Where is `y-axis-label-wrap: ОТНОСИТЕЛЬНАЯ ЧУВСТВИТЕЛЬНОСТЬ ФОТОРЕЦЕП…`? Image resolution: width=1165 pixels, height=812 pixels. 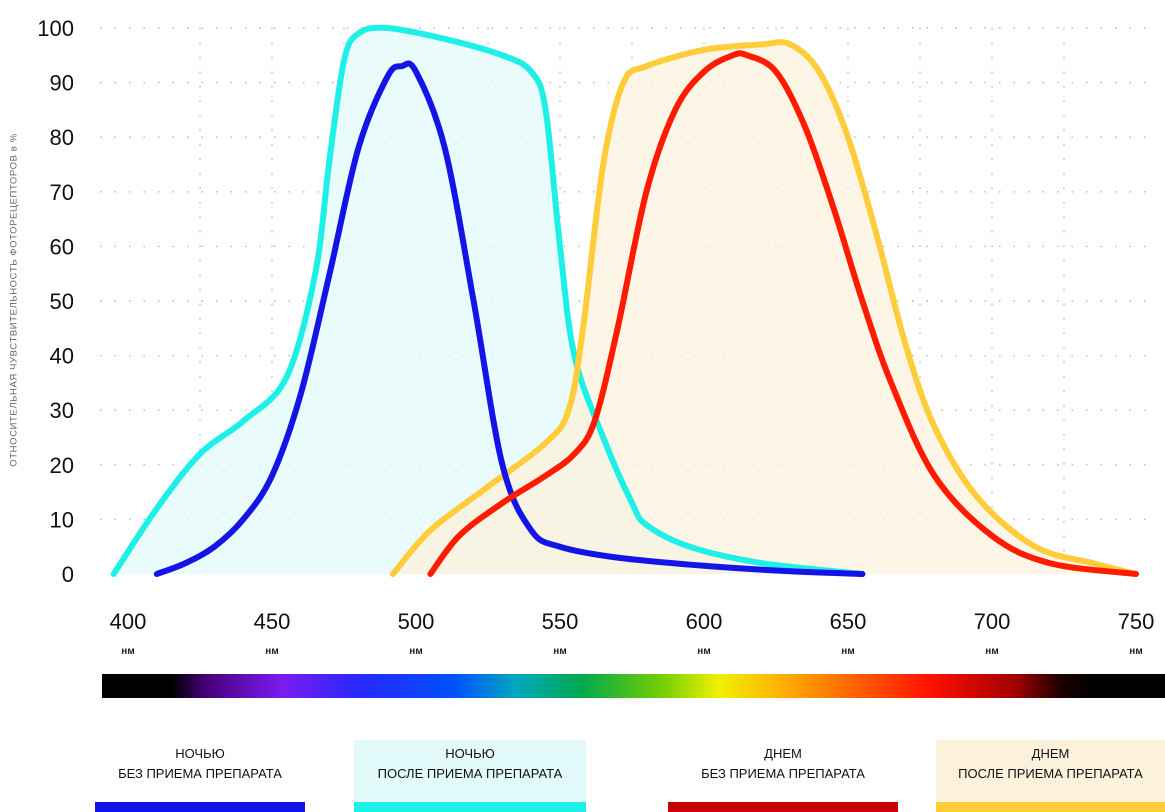
y-axis-label-wrap: ОТНОСИТЕЛЬНАЯ ЧУВСТВИТЕЛЬНОСТЬ ФОТОРЕЦЕП… is located at coordinates (14, 300).